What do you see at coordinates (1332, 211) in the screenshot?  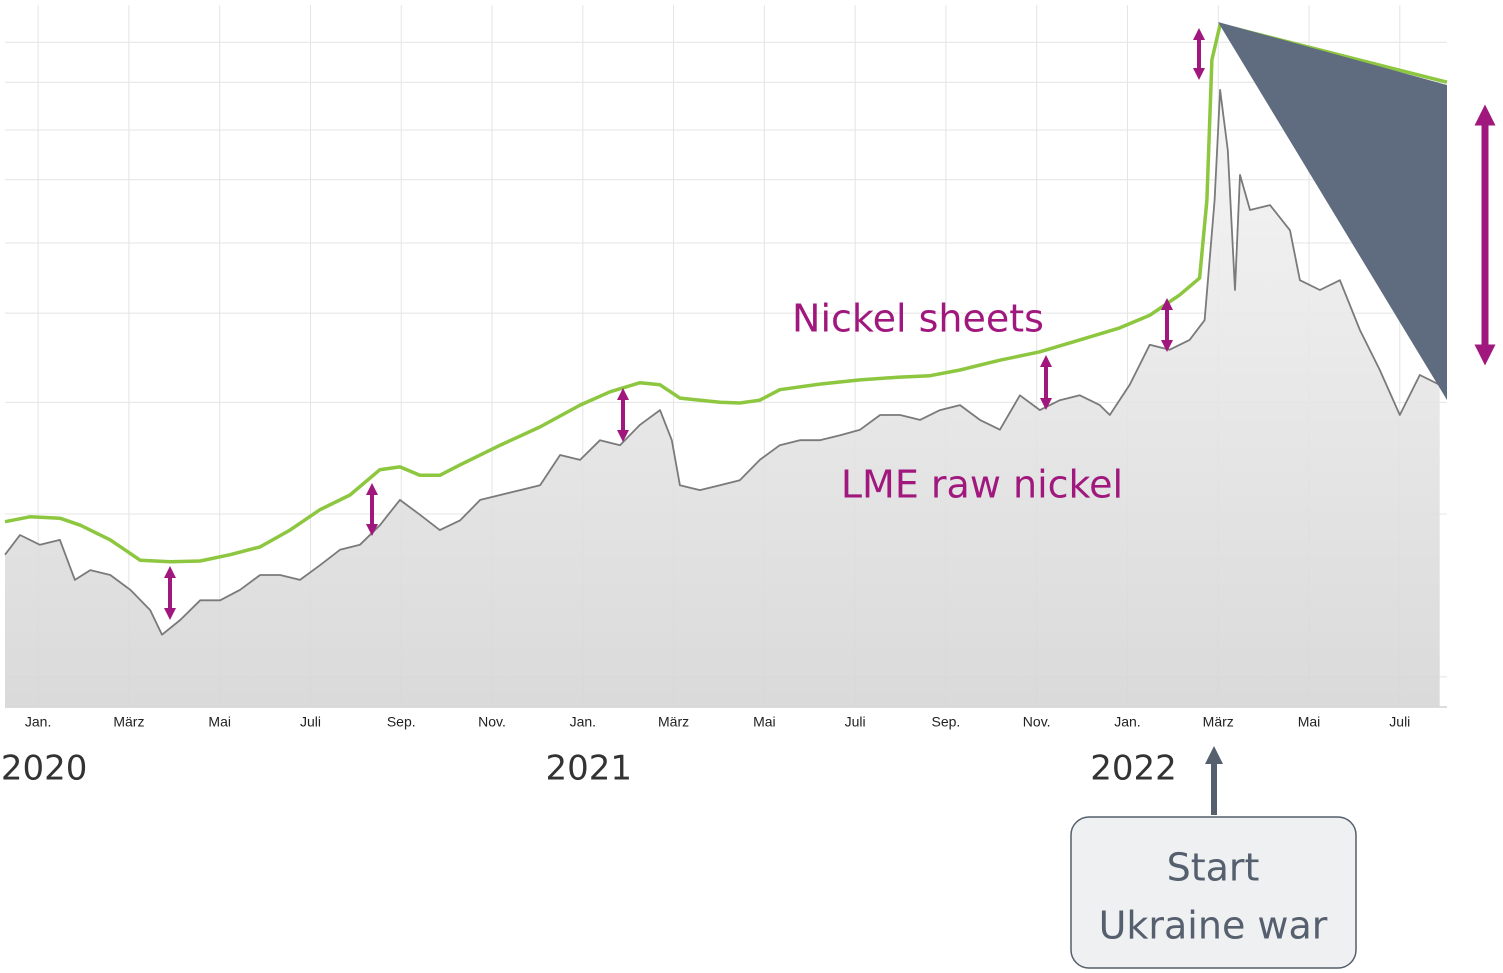 I see `overlay-triangle` at bounding box center [1332, 211].